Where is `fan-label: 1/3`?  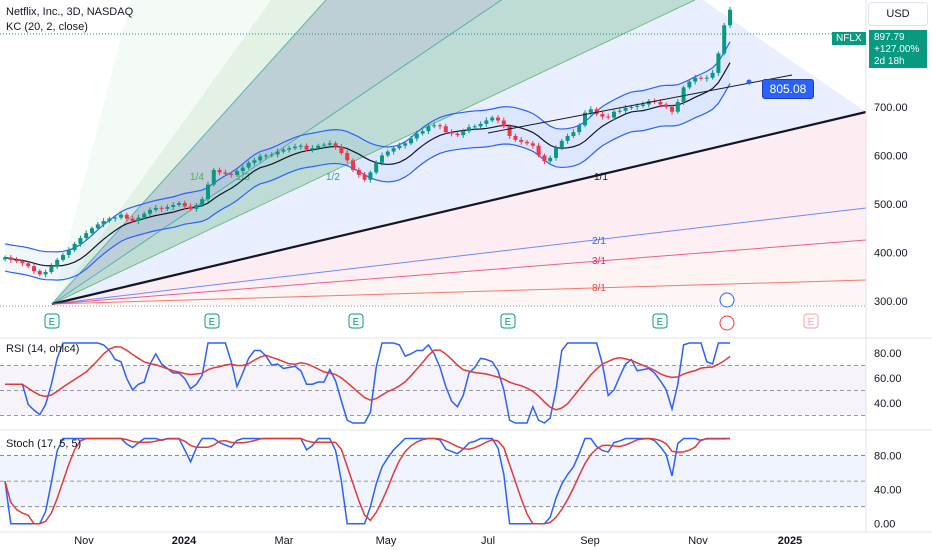 fan-label: 1/3 is located at coordinates (243, 177).